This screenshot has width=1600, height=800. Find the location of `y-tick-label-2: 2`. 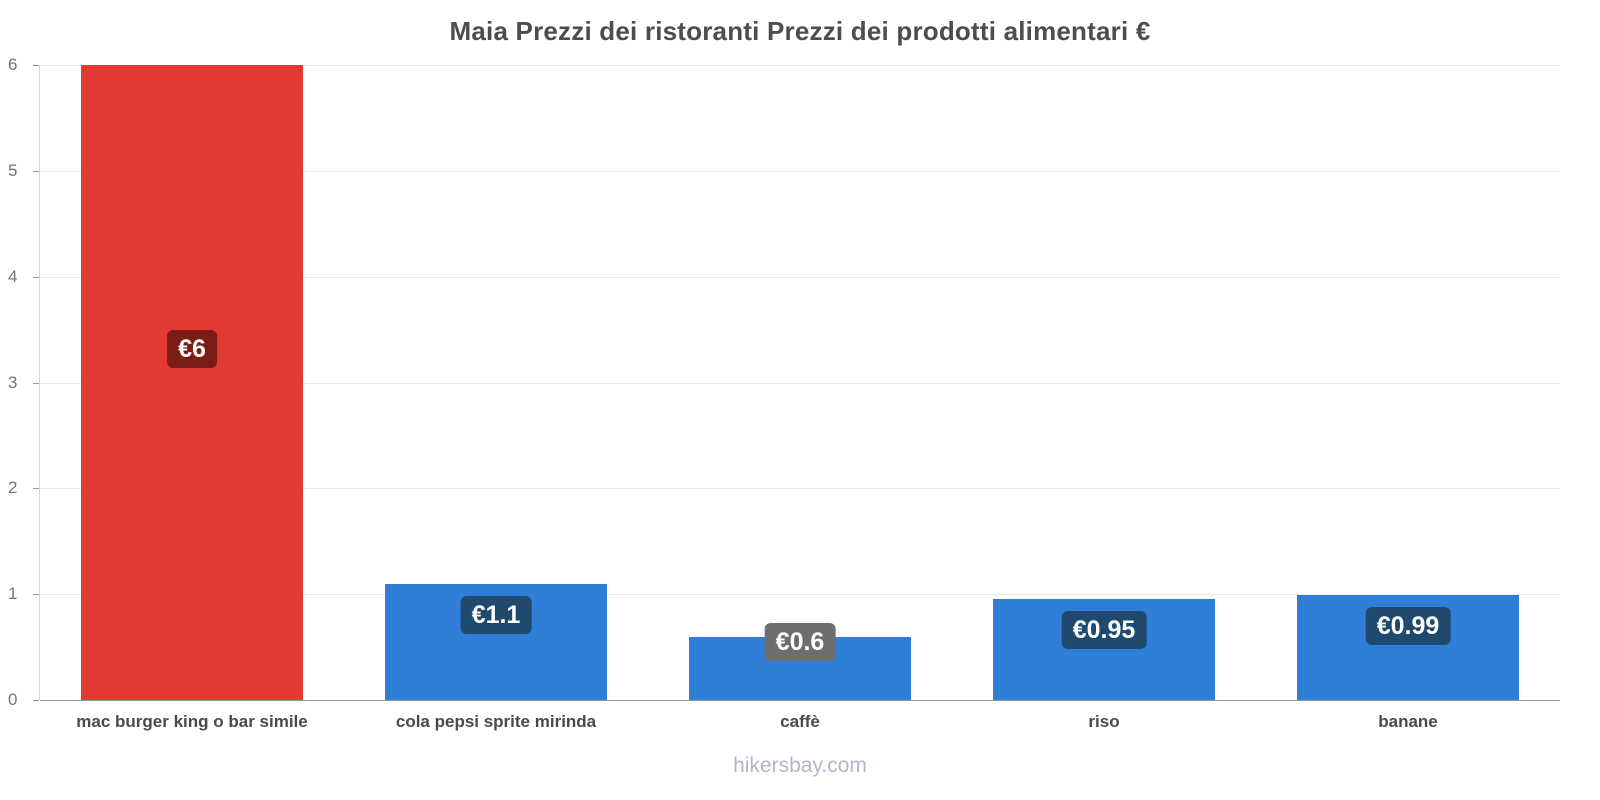

y-tick-label-2: 2 is located at coordinates (13, 488).